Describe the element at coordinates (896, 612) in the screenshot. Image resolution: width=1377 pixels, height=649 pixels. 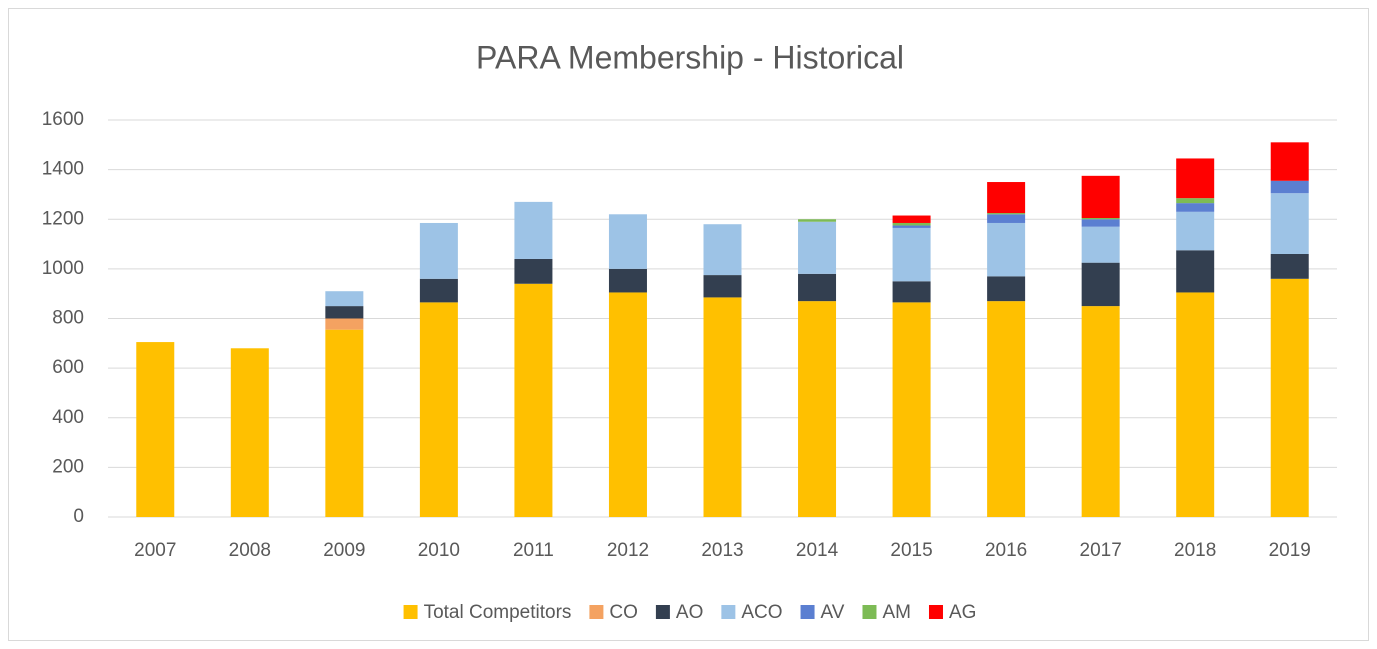
I see `legend-label: AM` at that location.